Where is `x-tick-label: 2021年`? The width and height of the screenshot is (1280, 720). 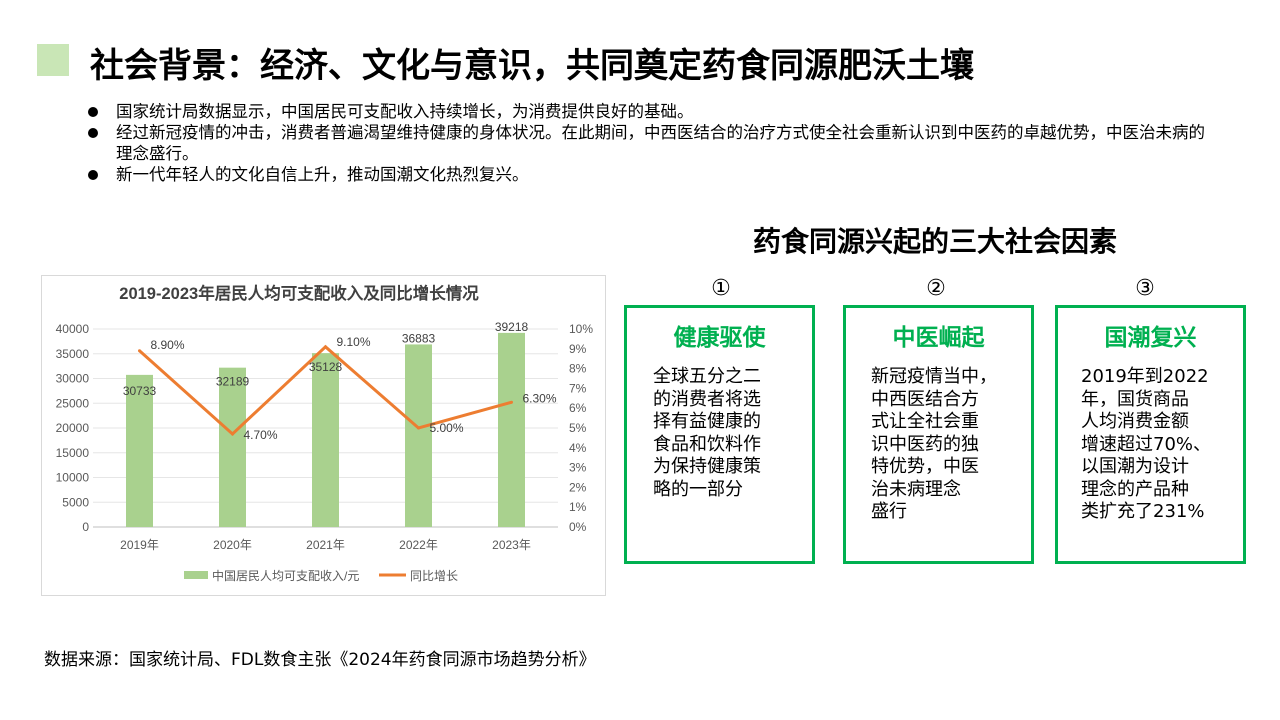
x-tick-label: 2021年 is located at coordinates (325, 545).